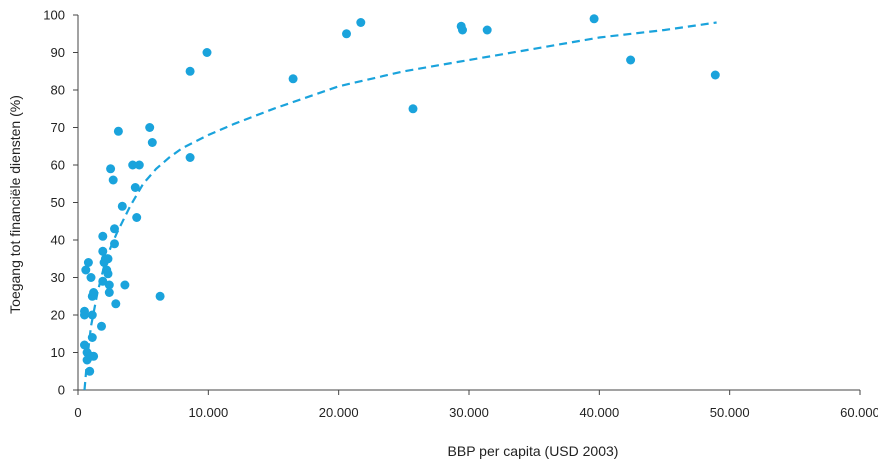 The width and height of the screenshot is (878, 463). What do you see at coordinates (58, 315) in the screenshot?
I see `y-tick-label: 20` at bounding box center [58, 315].